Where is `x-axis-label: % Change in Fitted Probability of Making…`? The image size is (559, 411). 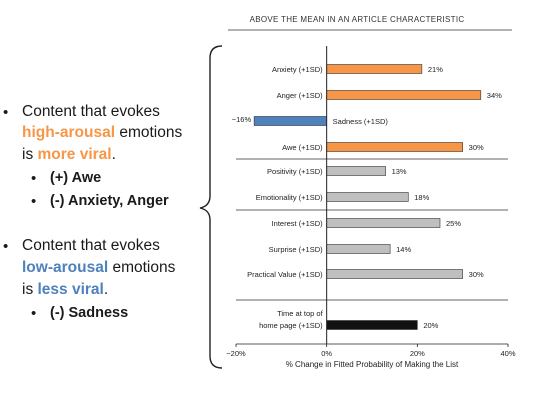
x-axis-label: % Change in Fitted Probability of Making… is located at coordinates (372, 364).